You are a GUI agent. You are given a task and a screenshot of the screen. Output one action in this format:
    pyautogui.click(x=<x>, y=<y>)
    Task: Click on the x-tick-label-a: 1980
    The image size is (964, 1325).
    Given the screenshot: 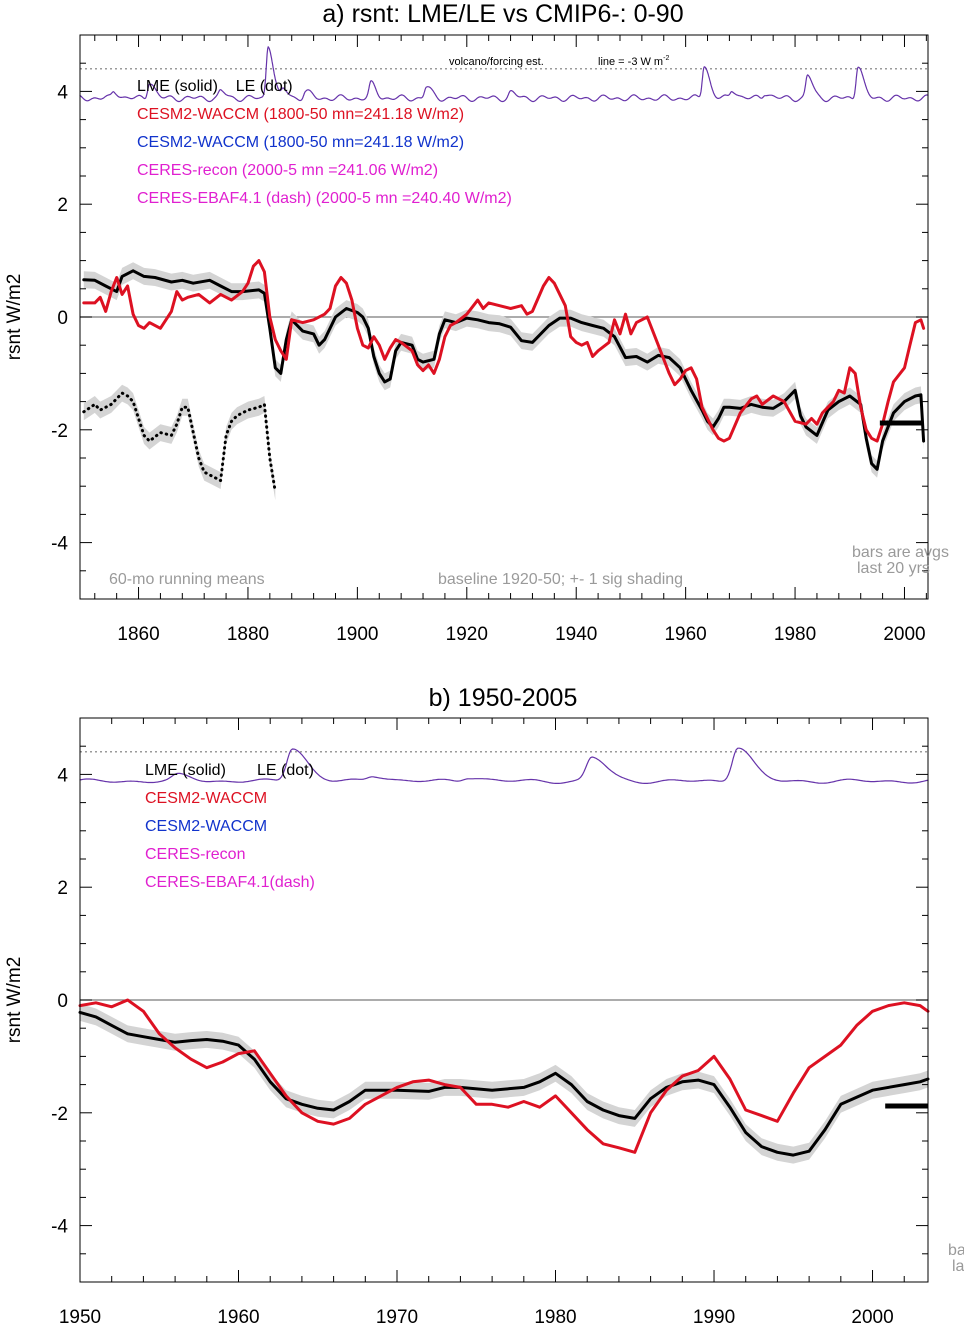 What is the action you would take?
    pyautogui.click(x=795, y=634)
    